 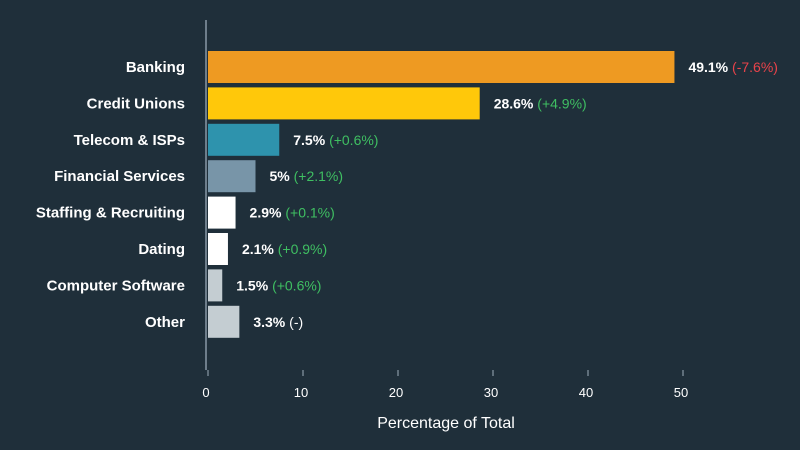 I want to click on value-label-credit-unions: 28.6% (+4.9%), so click(x=540, y=103).